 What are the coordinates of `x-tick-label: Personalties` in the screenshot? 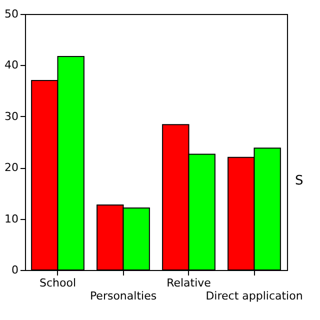 It's located at (123, 296).